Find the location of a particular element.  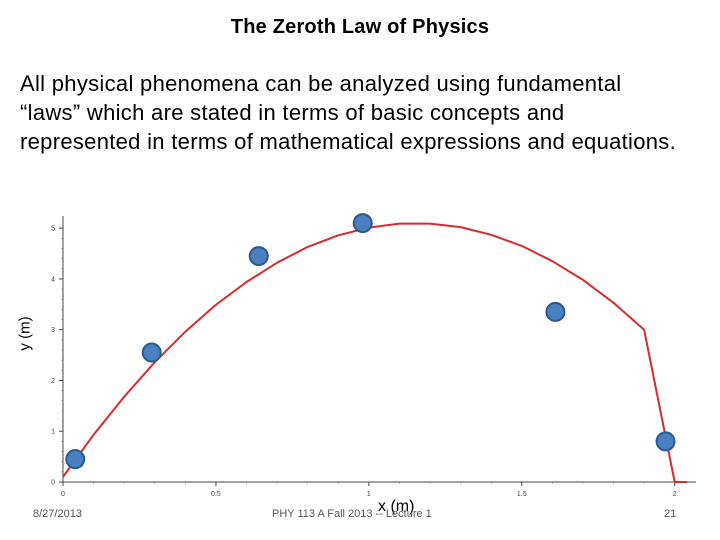

y-tick-label: 2 is located at coordinates (53, 381).